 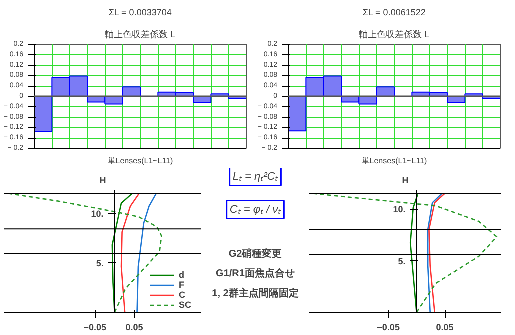 I want to click on legend-label: SC, so click(x=186, y=305).